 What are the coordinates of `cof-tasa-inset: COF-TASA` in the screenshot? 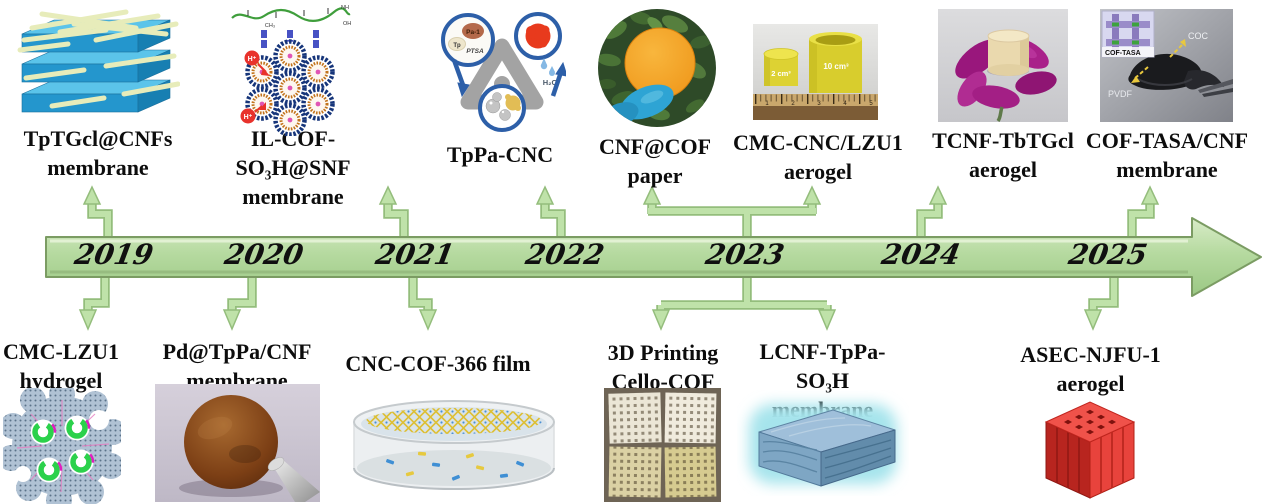 It's located at (1128, 34).